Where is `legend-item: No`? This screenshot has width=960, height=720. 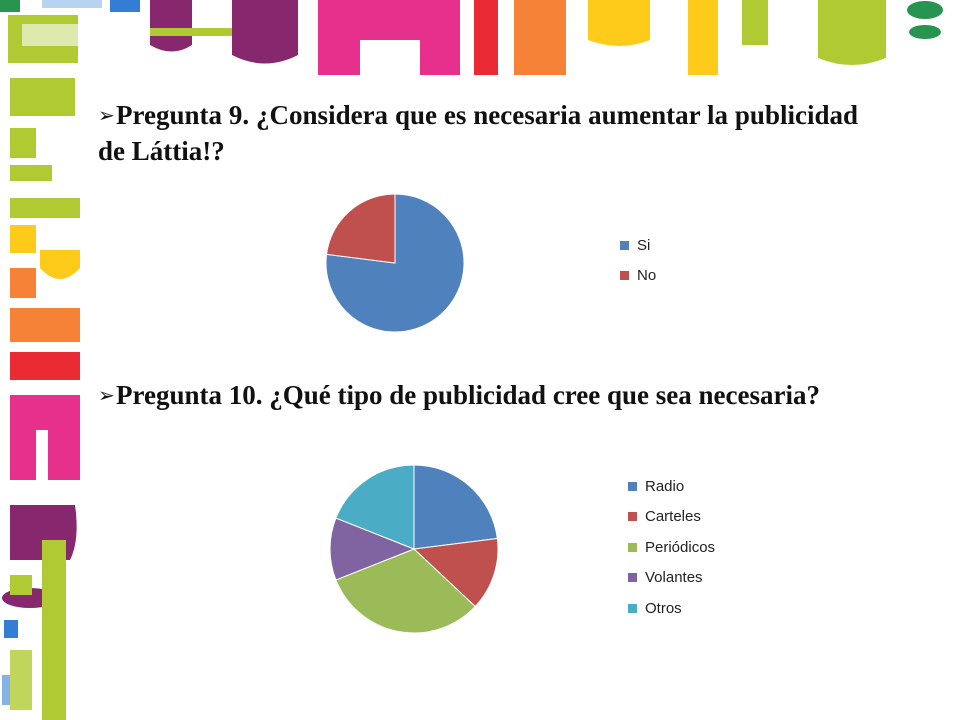 legend-item: No is located at coordinates (638, 276).